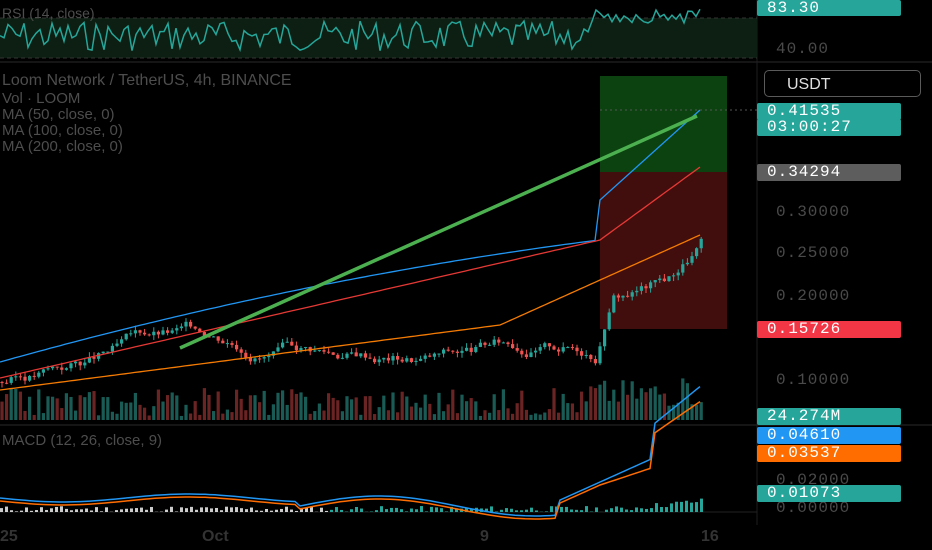 The width and height of the screenshot is (932, 550). What do you see at coordinates (48, 13) in the screenshot?
I see `rsi-title: RSI (14, close)` at bounding box center [48, 13].